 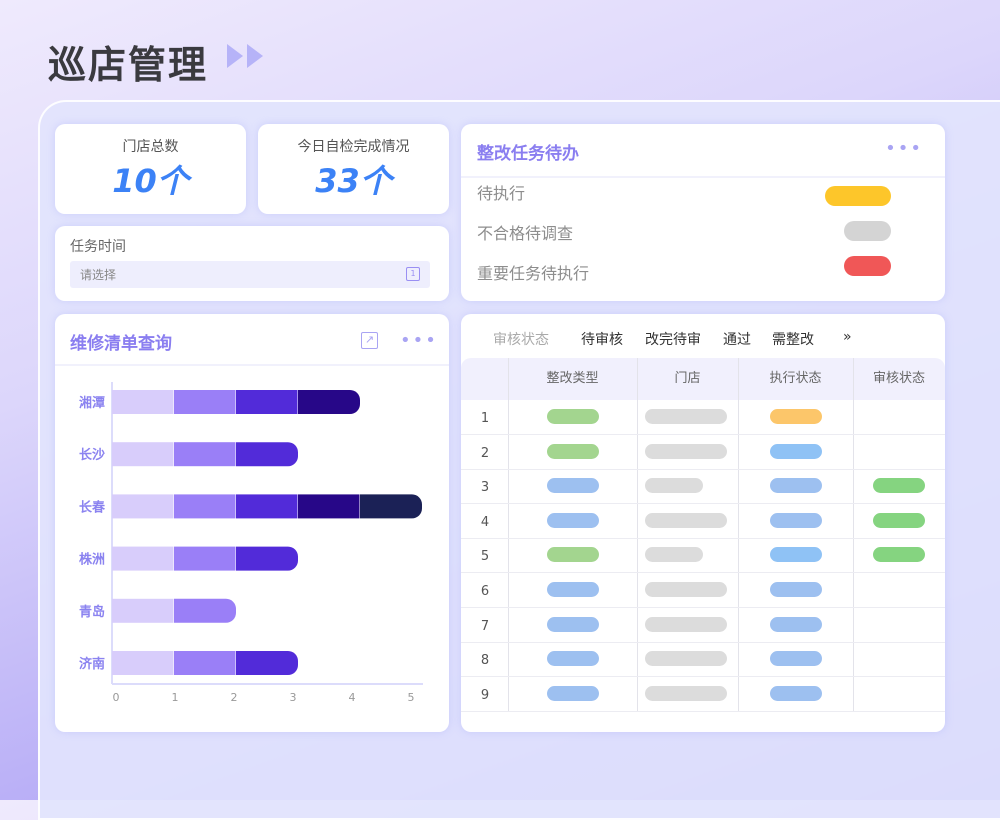 What do you see at coordinates (737, 340) in the screenshot?
I see `tab-passed: 通过` at bounding box center [737, 340].